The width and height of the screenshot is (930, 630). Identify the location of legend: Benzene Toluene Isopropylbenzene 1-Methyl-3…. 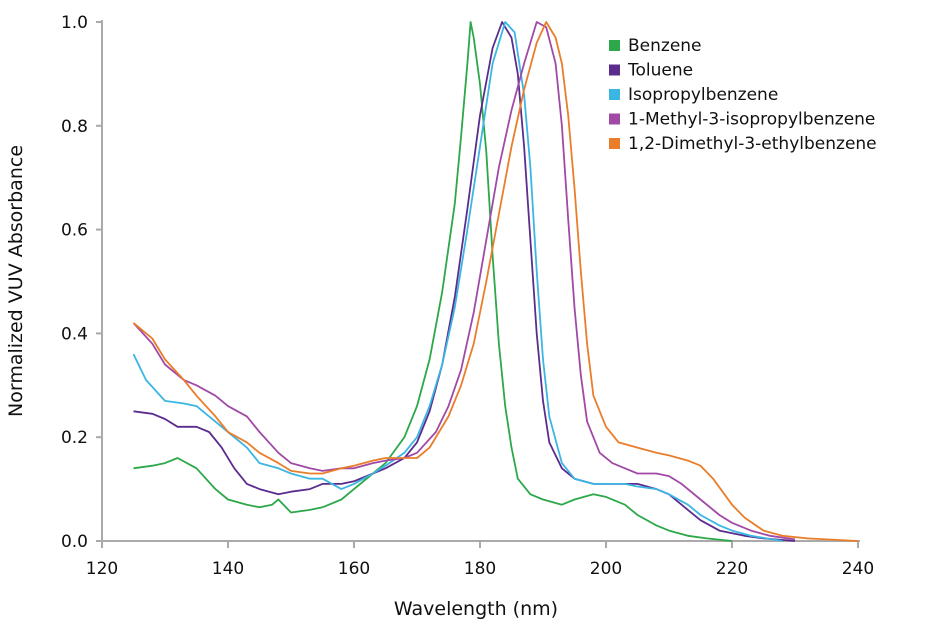
(743, 95).